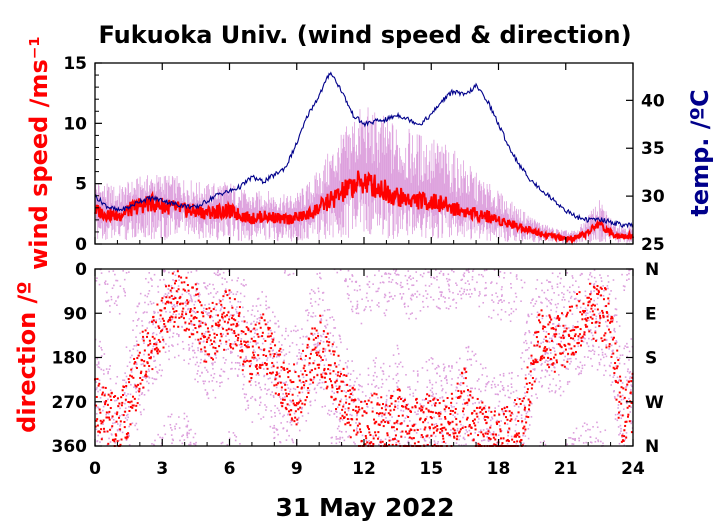 This screenshot has height=530, width=720. Describe the element at coordinates (364, 469) in the screenshot. I see `hour-tick-label: 12` at that location.